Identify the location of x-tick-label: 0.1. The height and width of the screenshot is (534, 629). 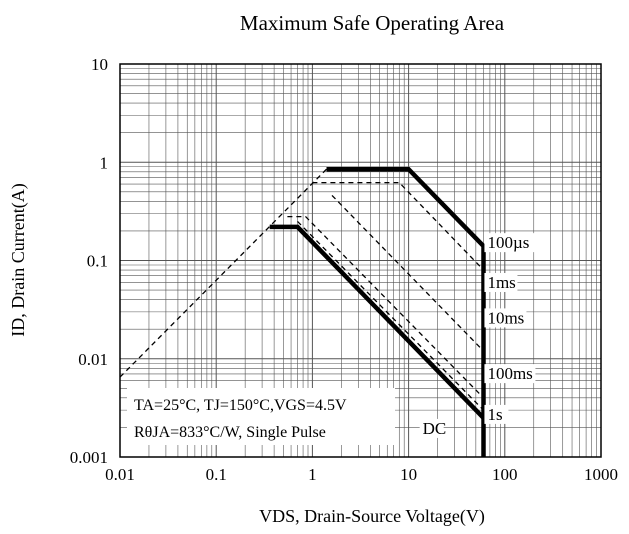
(216, 474).